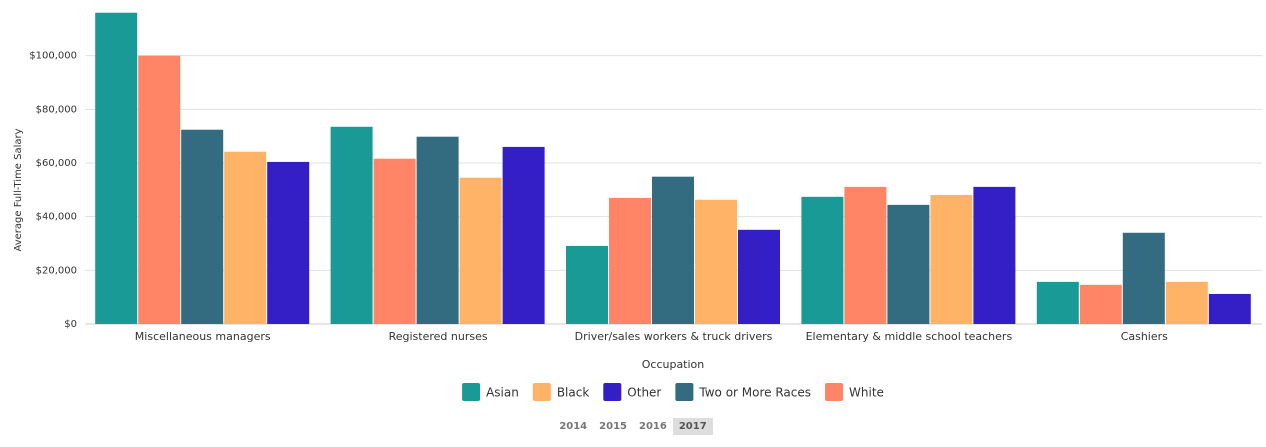  What do you see at coordinates (674, 336) in the screenshot?
I see `x-tick-label: Driver/sales workers & truck drivers` at bounding box center [674, 336].